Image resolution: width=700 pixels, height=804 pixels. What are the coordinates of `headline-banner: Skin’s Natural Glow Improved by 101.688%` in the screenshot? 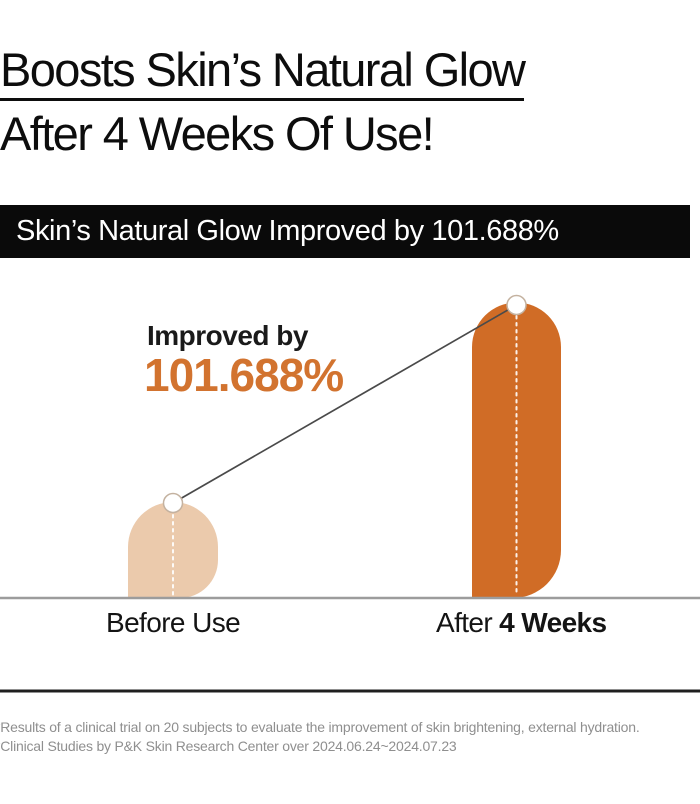 It's located at (345, 231).